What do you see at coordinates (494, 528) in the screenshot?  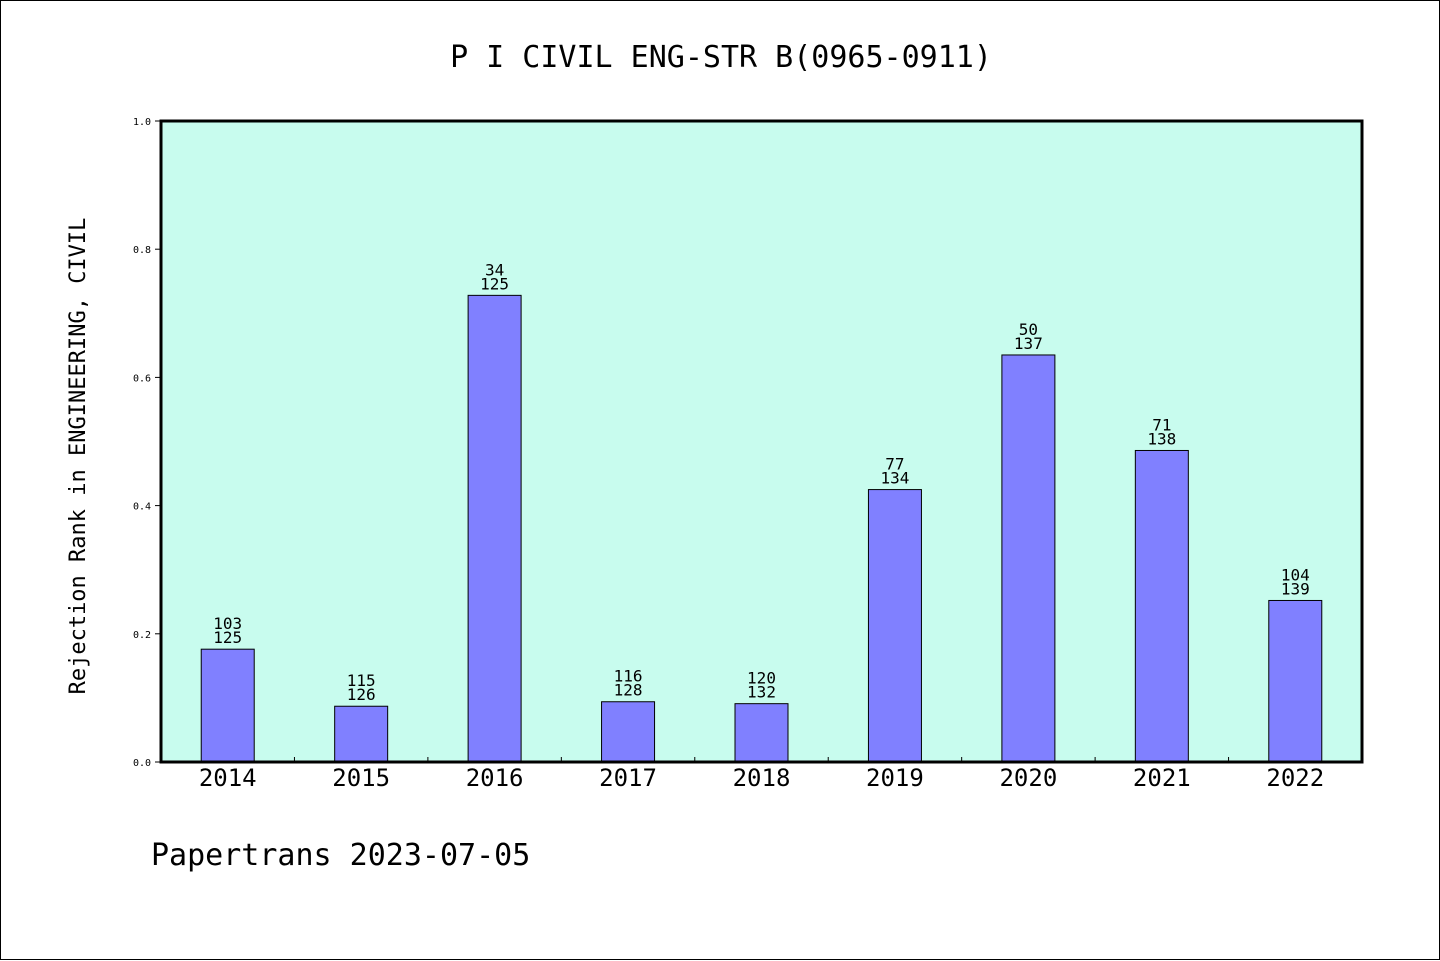 I see `bar-2016` at bounding box center [494, 528].